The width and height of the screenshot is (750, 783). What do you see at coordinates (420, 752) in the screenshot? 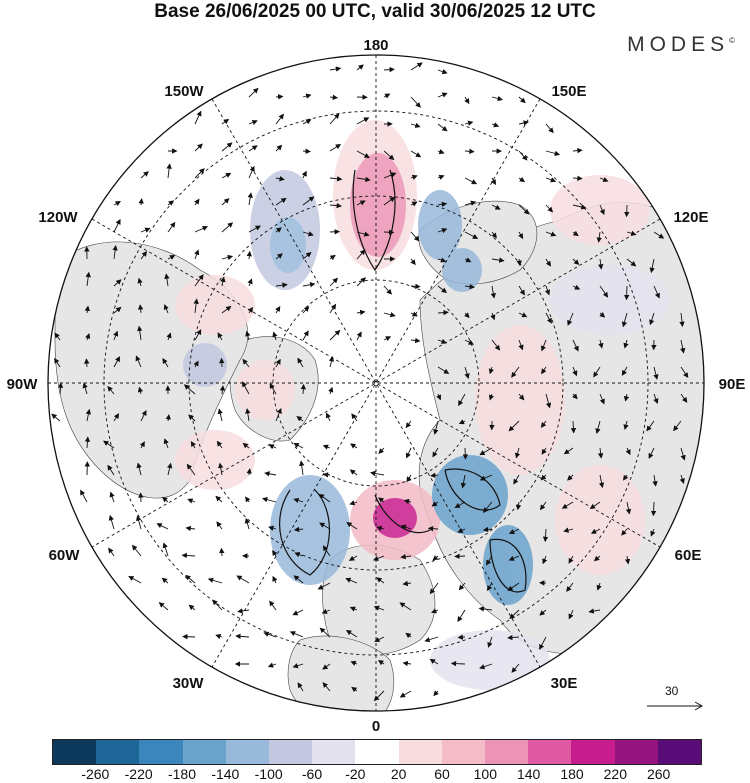
I see `colorbar-swatch` at bounding box center [420, 752].